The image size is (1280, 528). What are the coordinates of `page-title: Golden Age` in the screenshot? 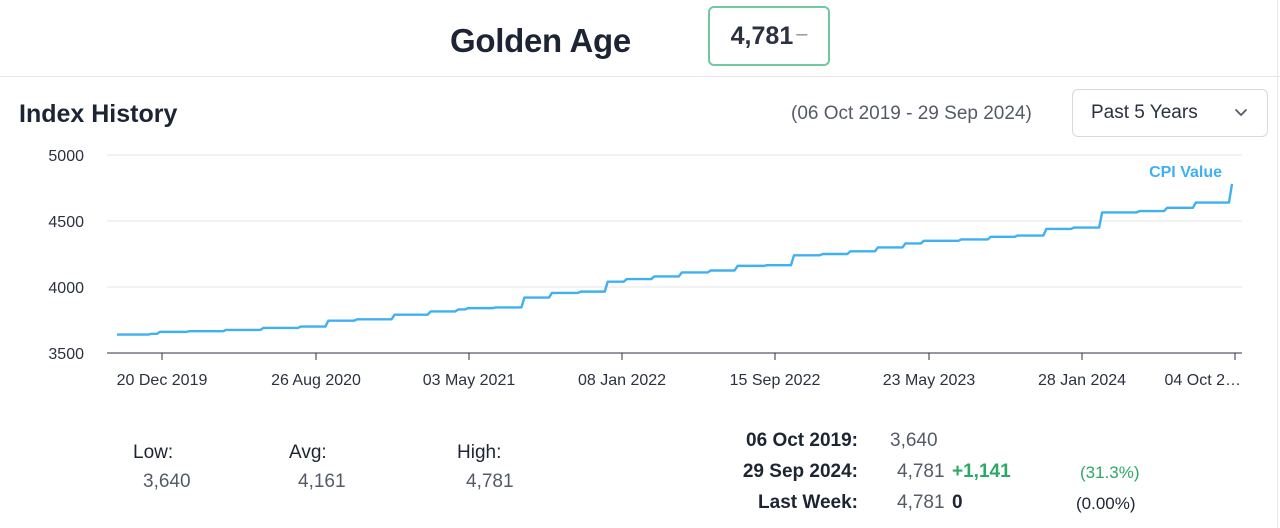 It's located at (540, 40).